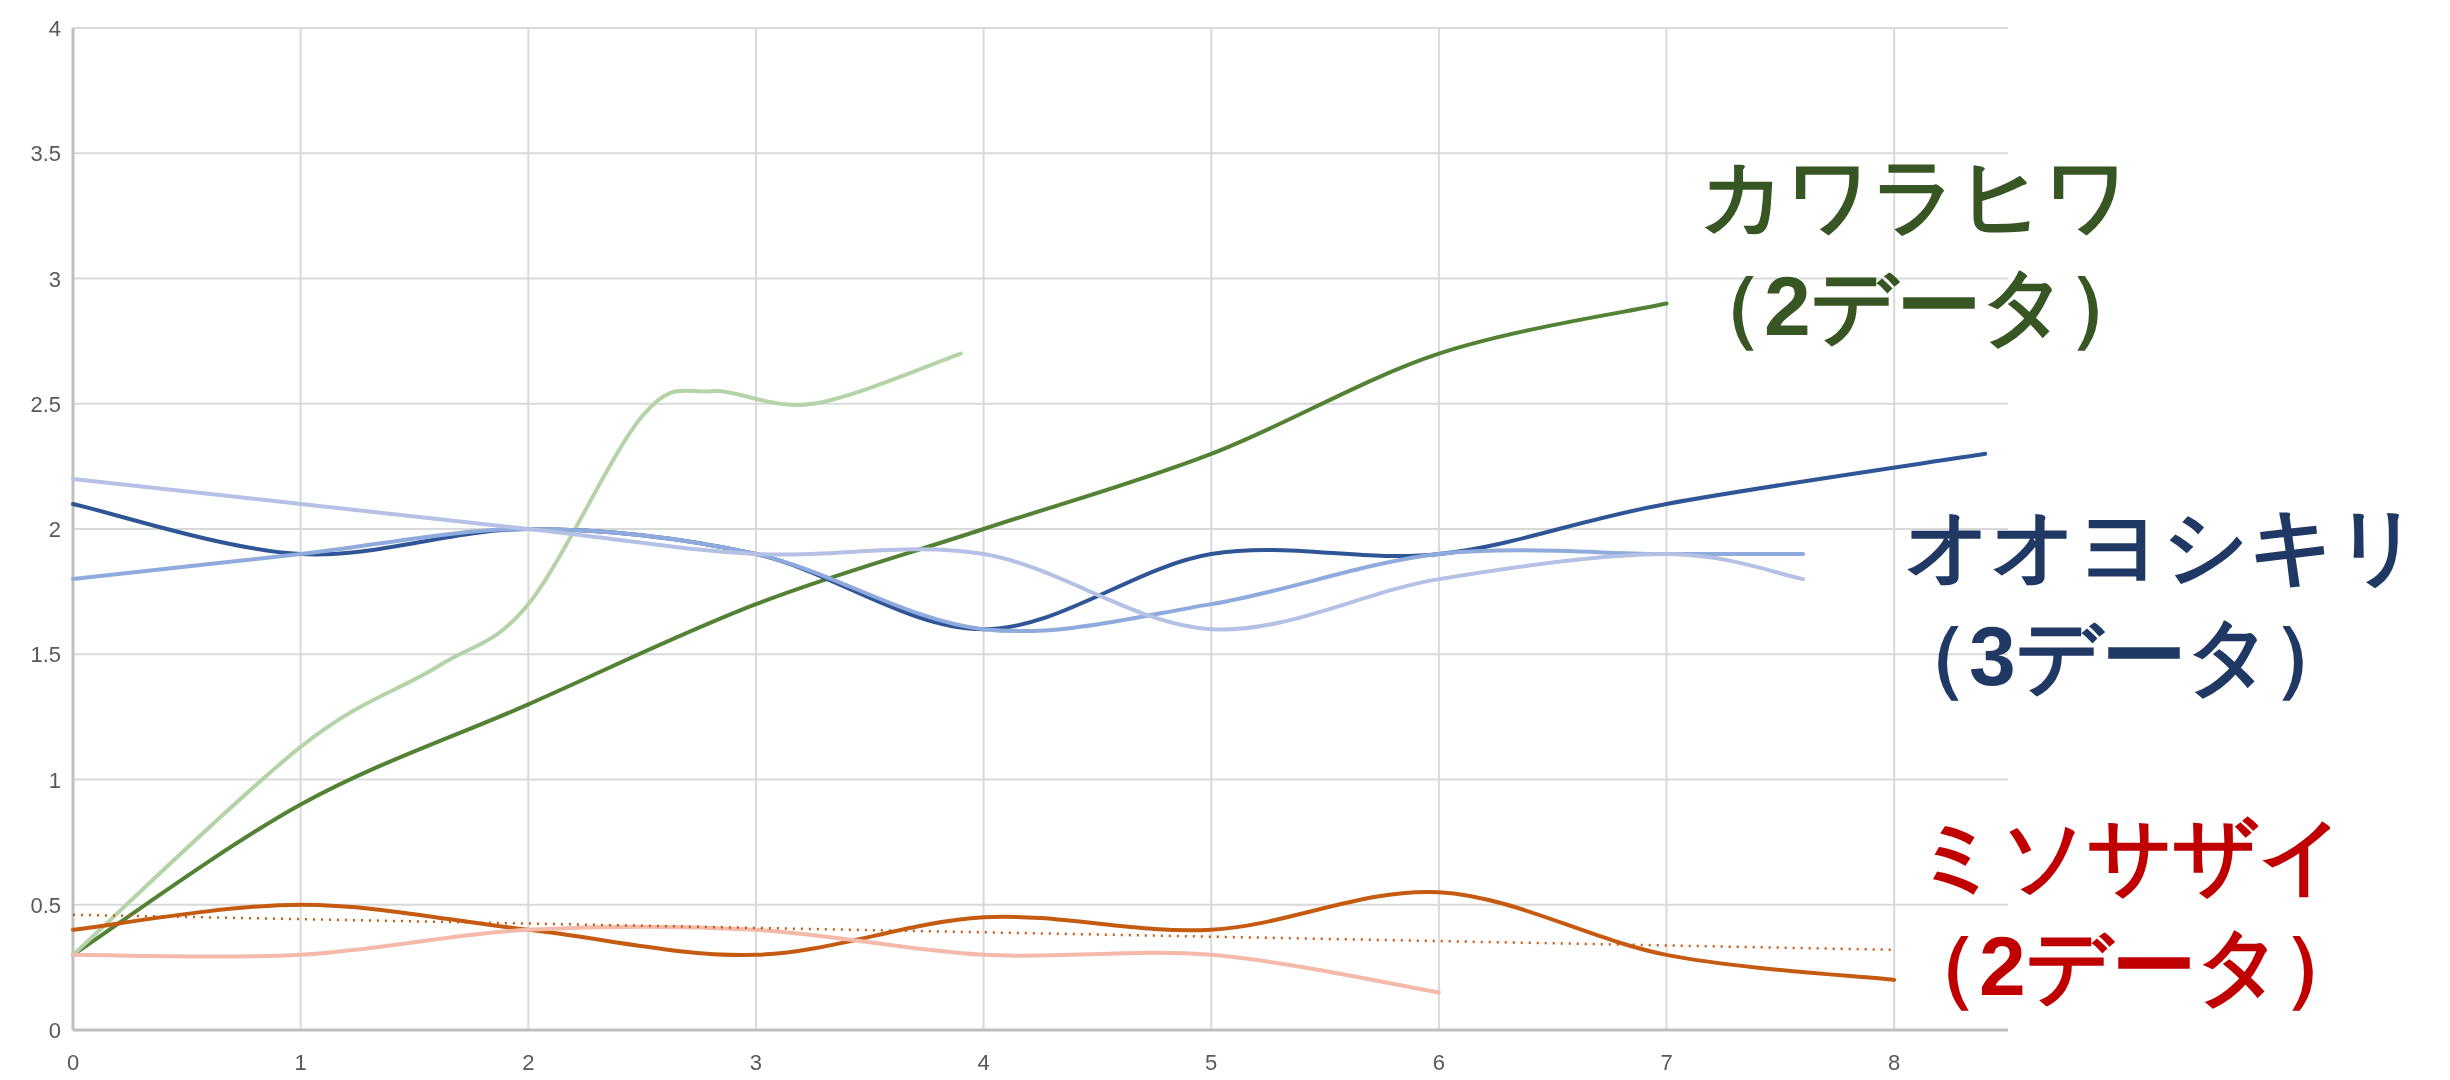  What do you see at coordinates (983, 1062) in the screenshot?
I see `x-tick-label: 4` at bounding box center [983, 1062].